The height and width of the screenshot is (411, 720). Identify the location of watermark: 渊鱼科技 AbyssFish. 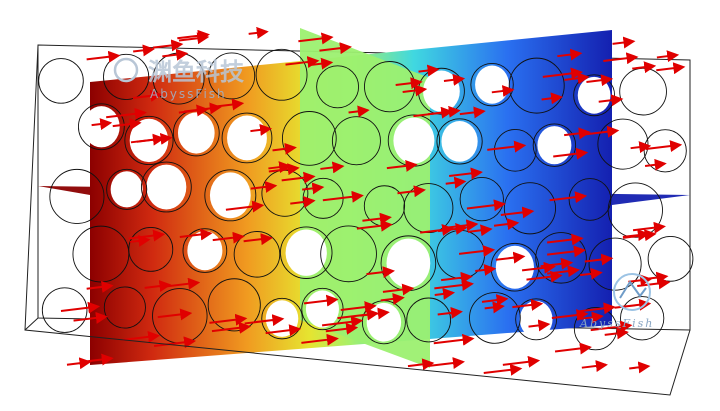
(179, 79).